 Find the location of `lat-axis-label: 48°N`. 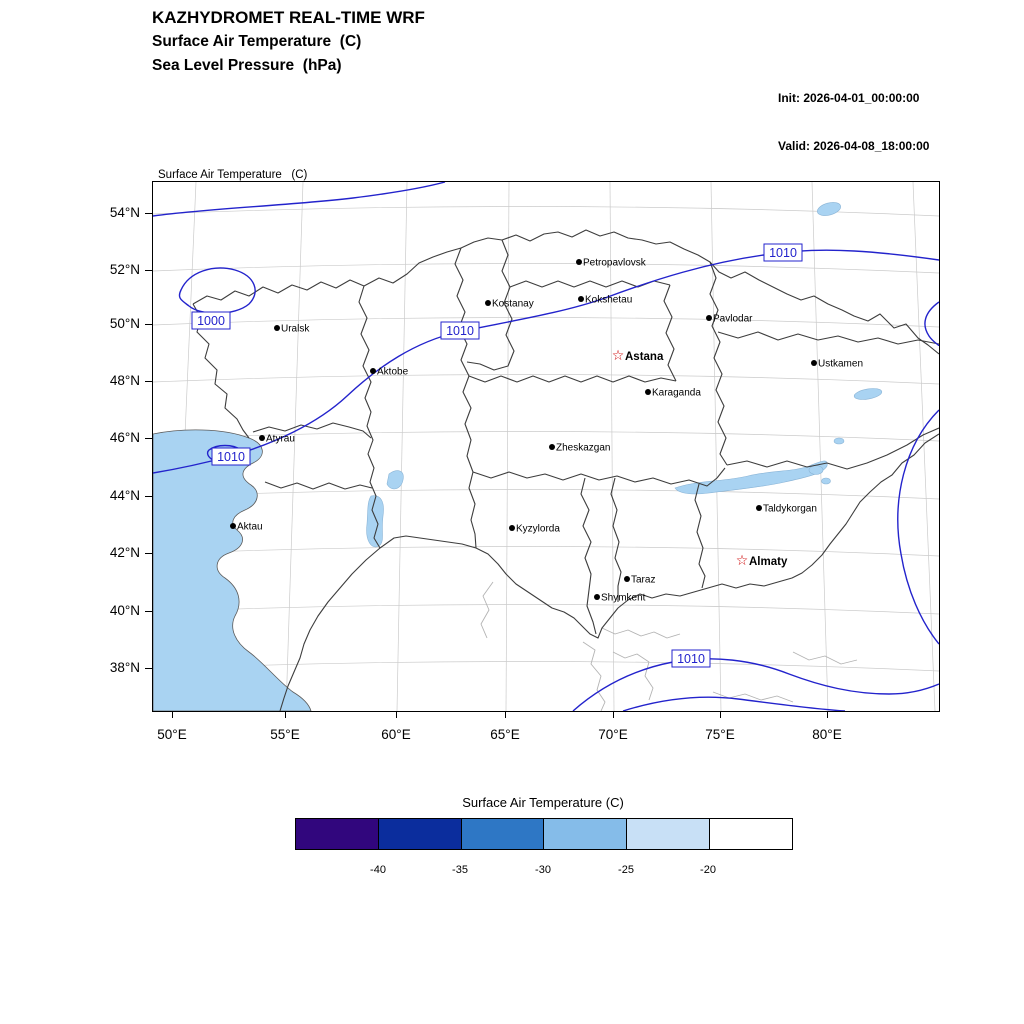

lat-axis-label: 48°N is located at coordinates (124, 380).